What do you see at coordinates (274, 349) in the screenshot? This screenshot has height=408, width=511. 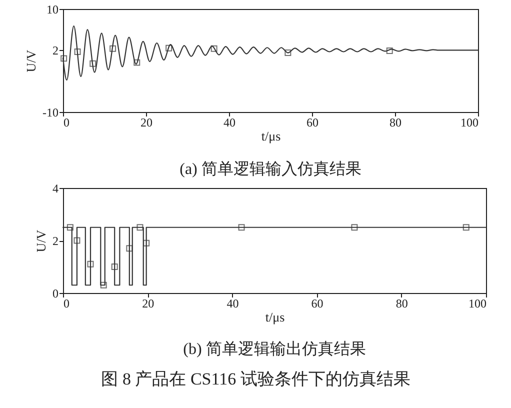 I see `text: (b) 简单逻辑输出仿真结果` at bounding box center [274, 349].